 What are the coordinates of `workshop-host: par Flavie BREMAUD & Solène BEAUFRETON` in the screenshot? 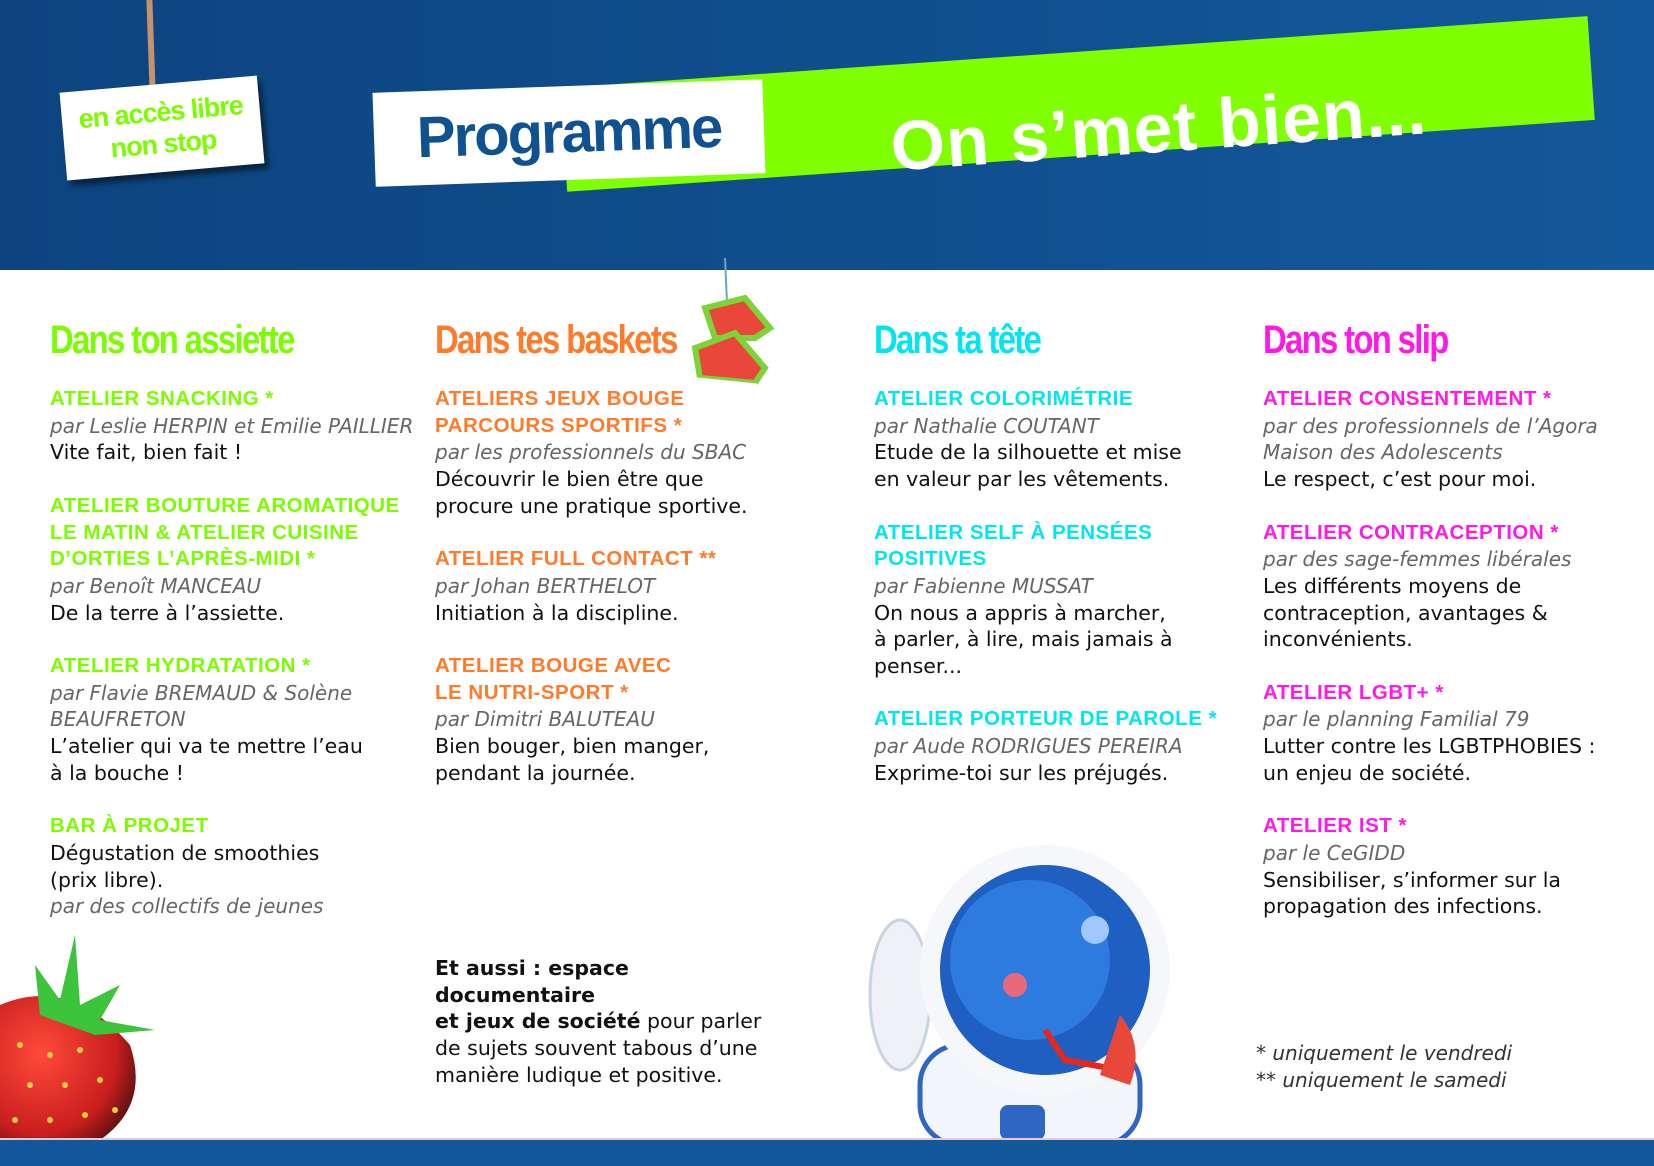 It's located at (201, 706).